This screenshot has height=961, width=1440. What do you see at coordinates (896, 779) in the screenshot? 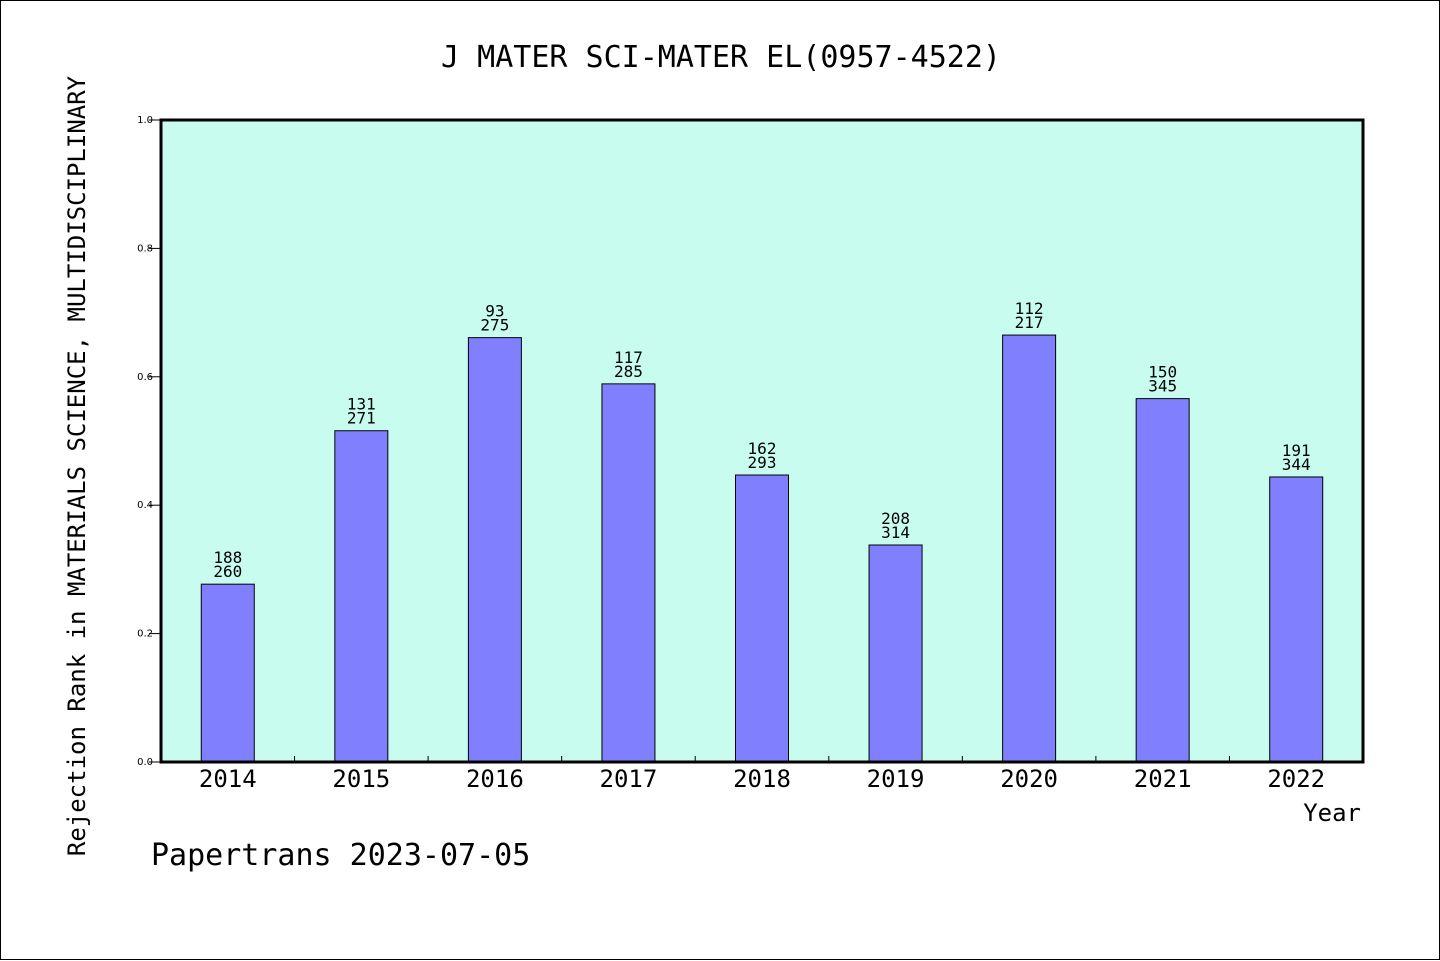
I see `x-tick-label: 2019` at bounding box center [896, 779].